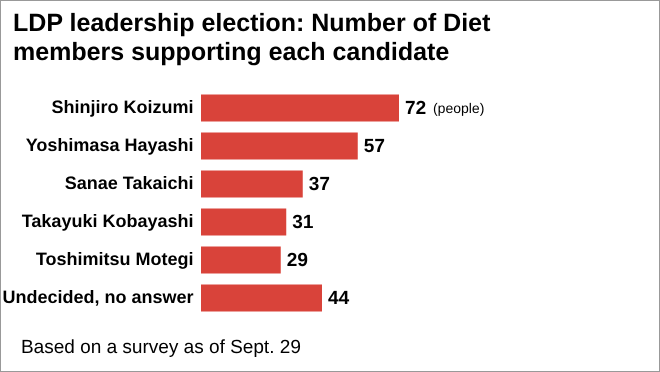 The image size is (660, 372). I want to click on data-label: 31, so click(303, 222).